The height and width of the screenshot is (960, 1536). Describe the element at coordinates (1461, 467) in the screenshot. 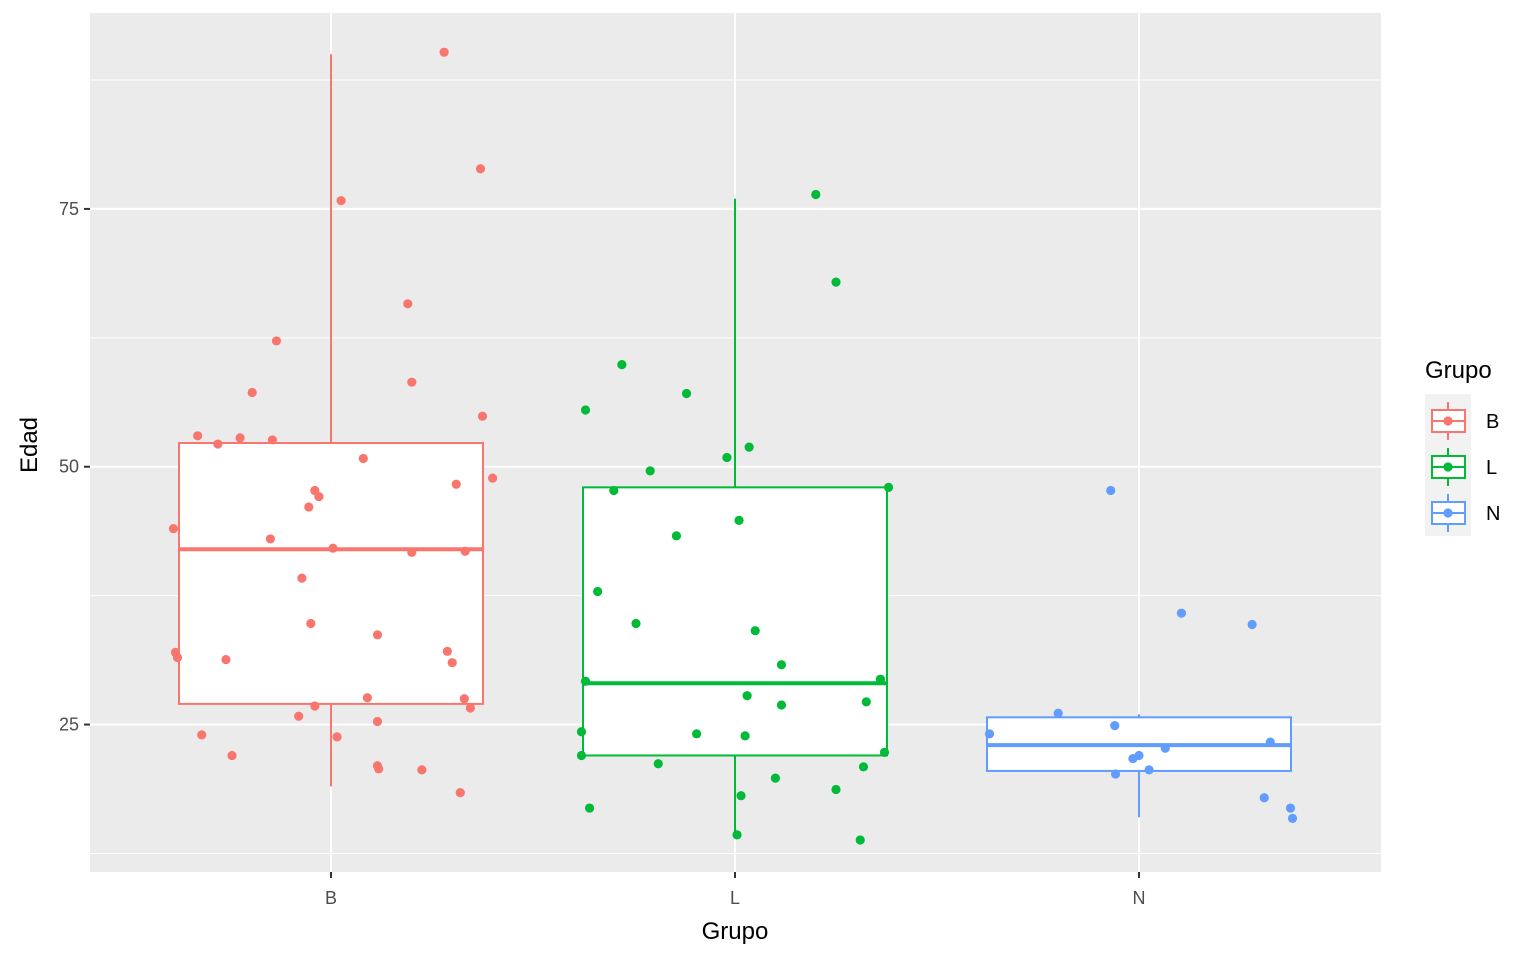

I see `legend-item-L: L` at that location.